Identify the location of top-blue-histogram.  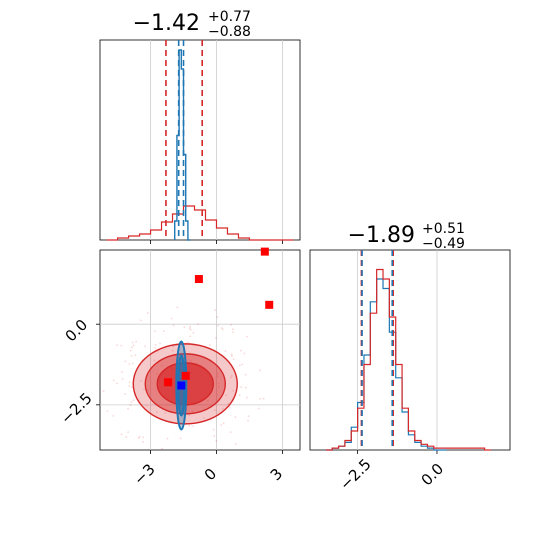
(182, 145).